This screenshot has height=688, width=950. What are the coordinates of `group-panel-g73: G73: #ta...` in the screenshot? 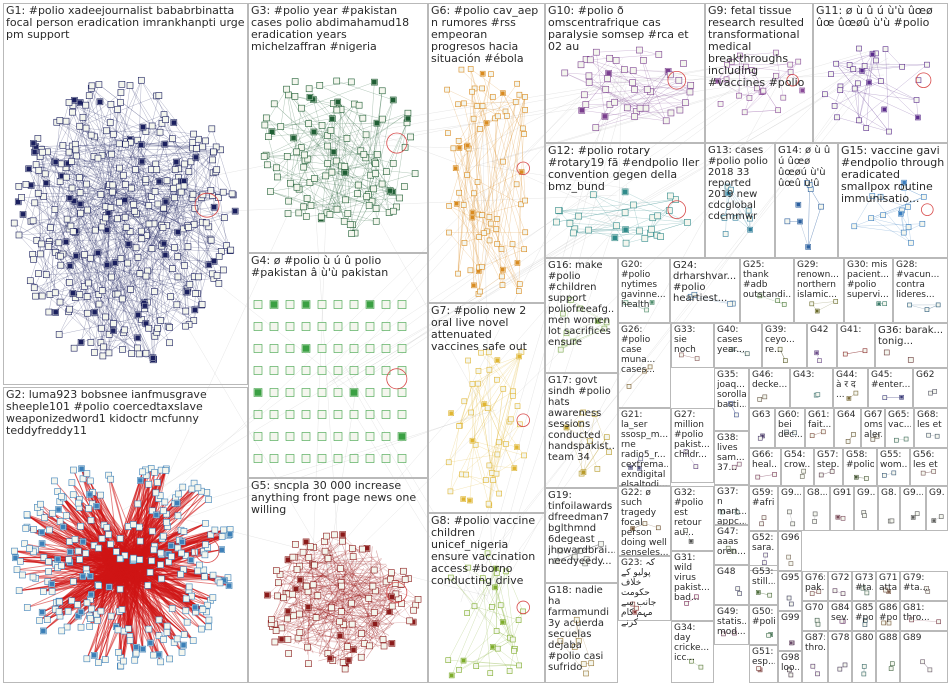 It's located at (864, 586).